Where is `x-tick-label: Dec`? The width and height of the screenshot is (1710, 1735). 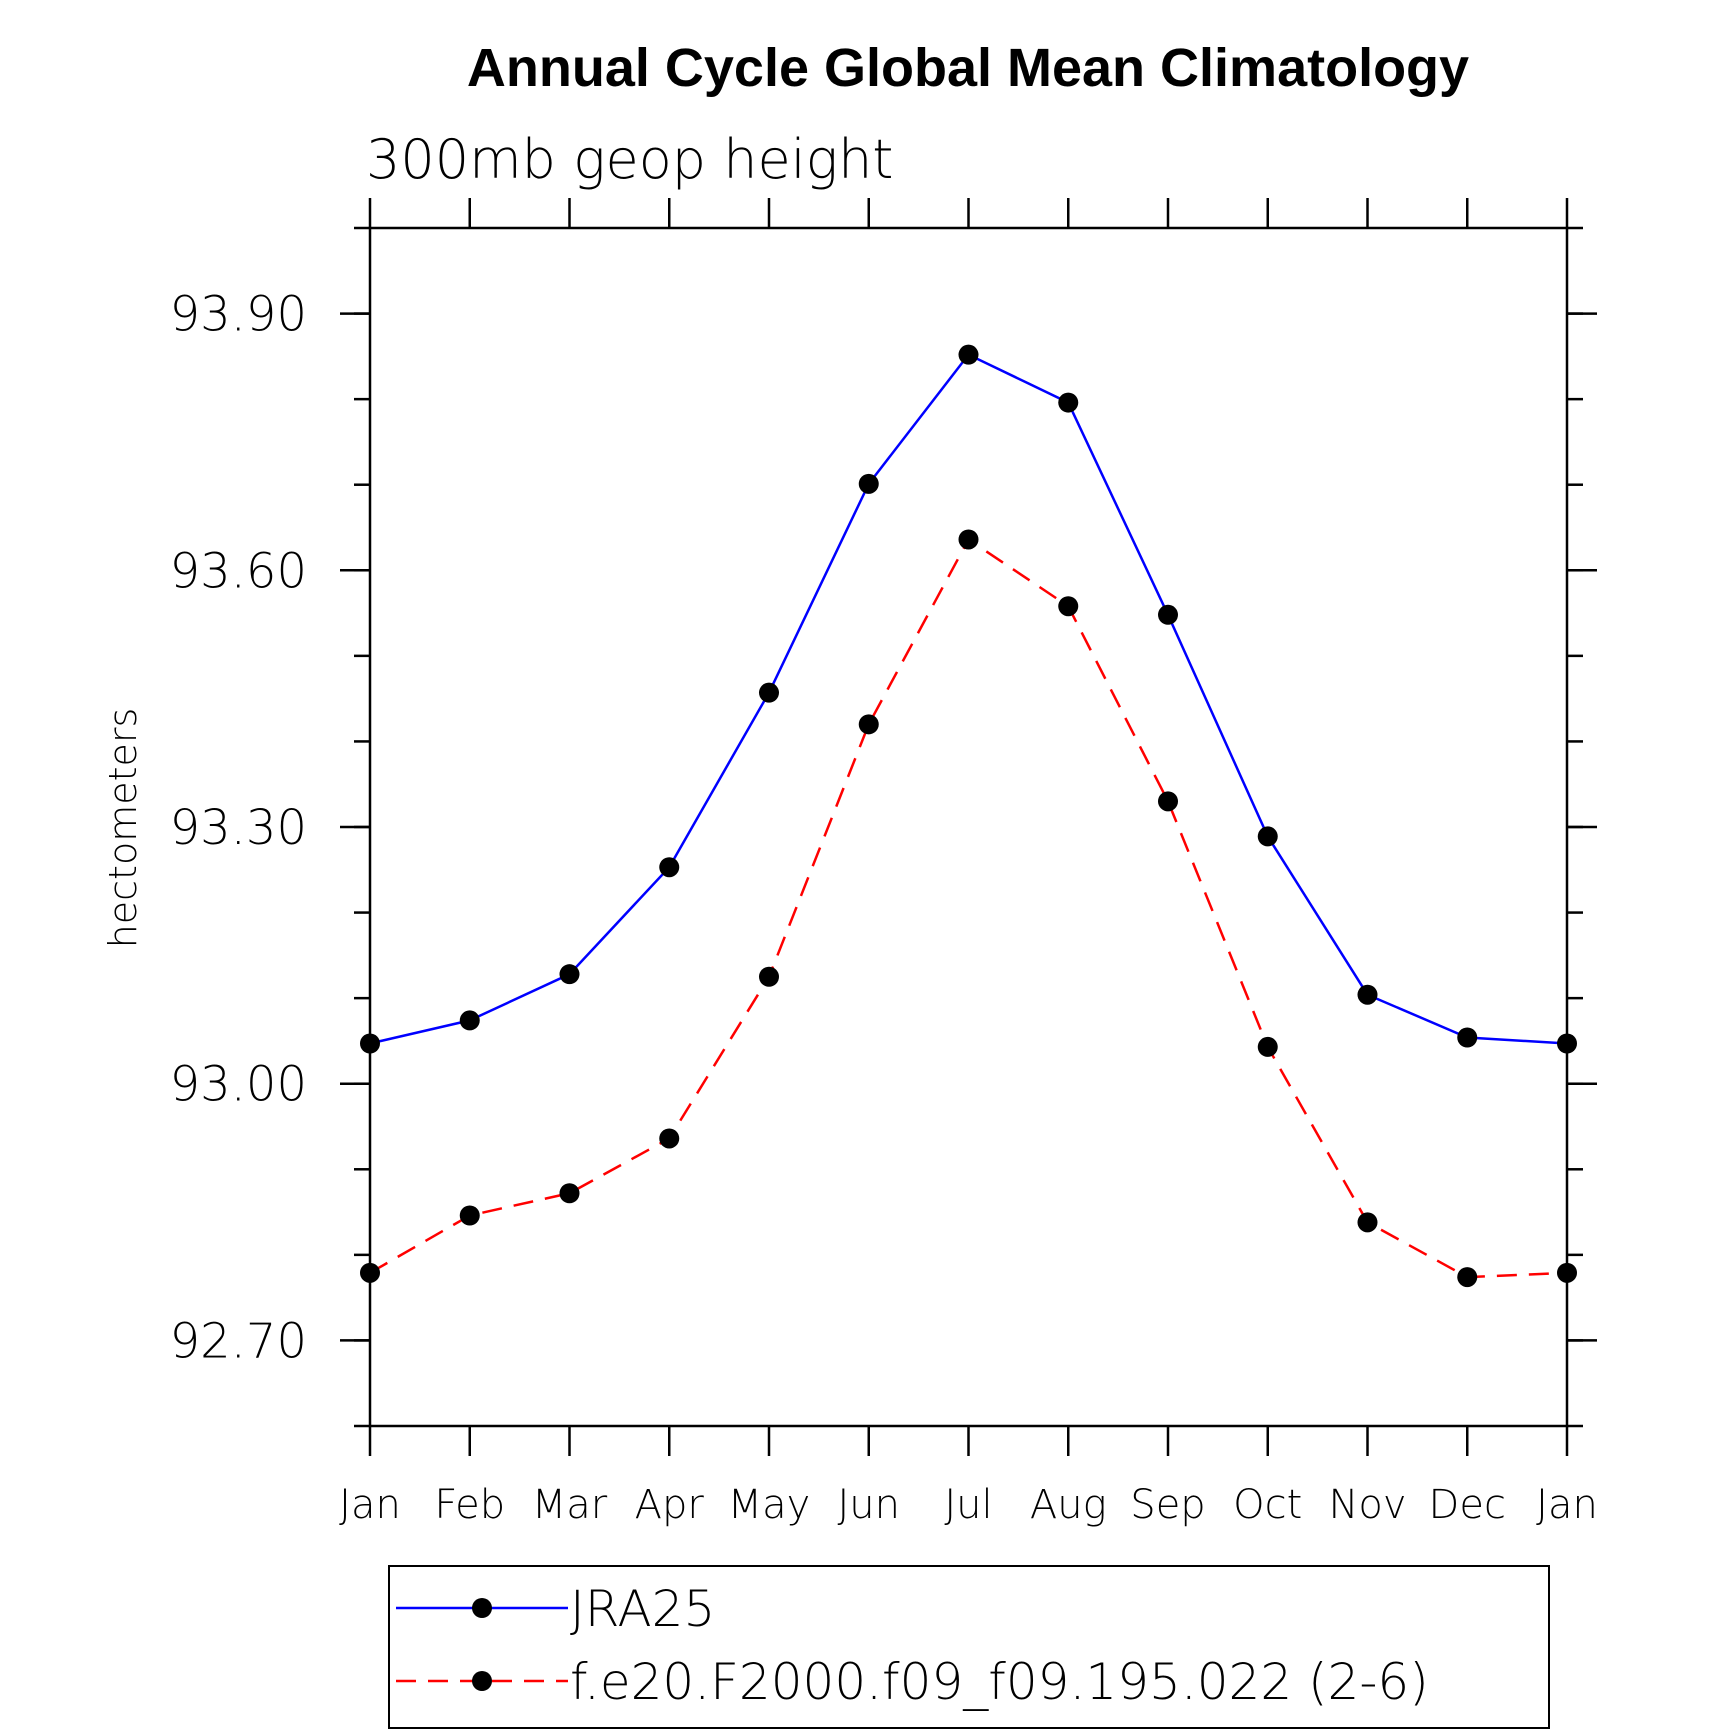
x-tick-label: Dec is located at coordinates (1467, 1505).